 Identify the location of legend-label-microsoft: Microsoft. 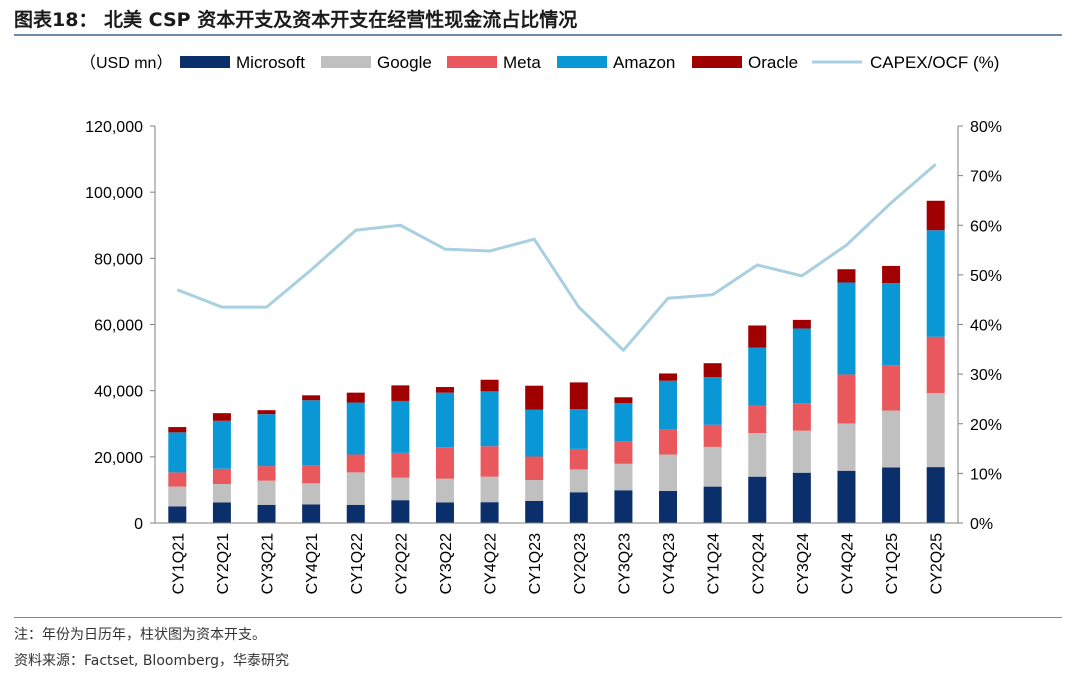
(270, 62).